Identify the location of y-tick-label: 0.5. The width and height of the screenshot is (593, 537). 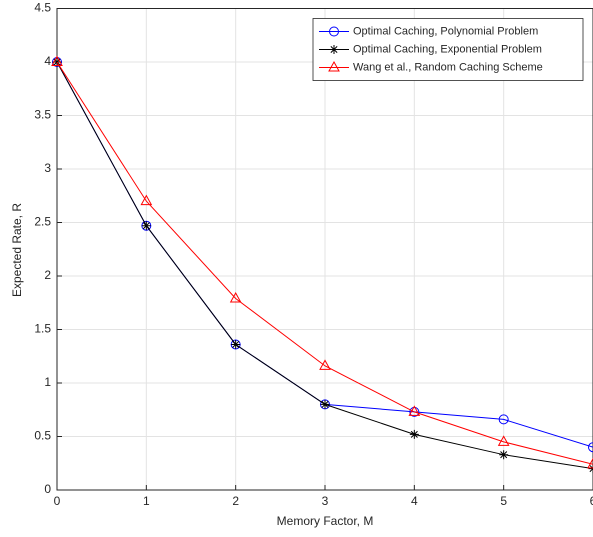
(42, 436).